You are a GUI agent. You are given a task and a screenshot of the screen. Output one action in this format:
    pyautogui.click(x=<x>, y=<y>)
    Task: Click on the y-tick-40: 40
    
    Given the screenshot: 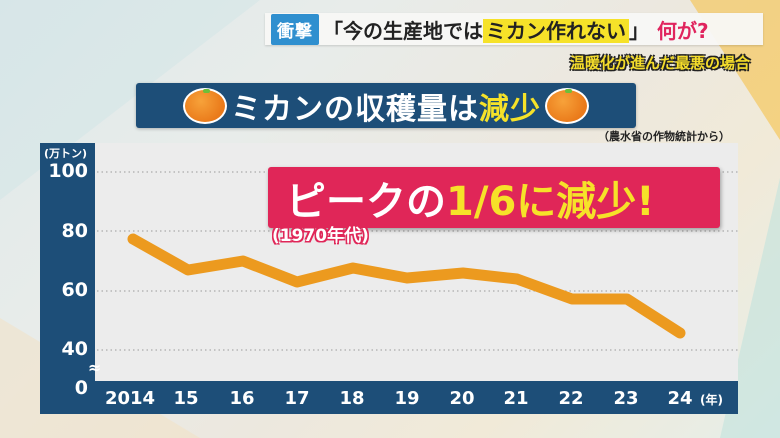 What is the action you would take?
    pyautogui.click(x=74, y=349)
    